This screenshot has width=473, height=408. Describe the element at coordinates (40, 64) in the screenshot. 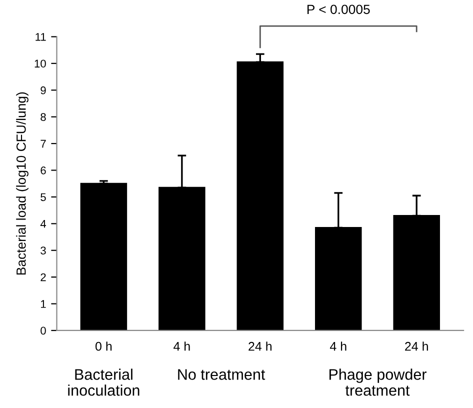

I see `y-tick-label: 10` at that location.